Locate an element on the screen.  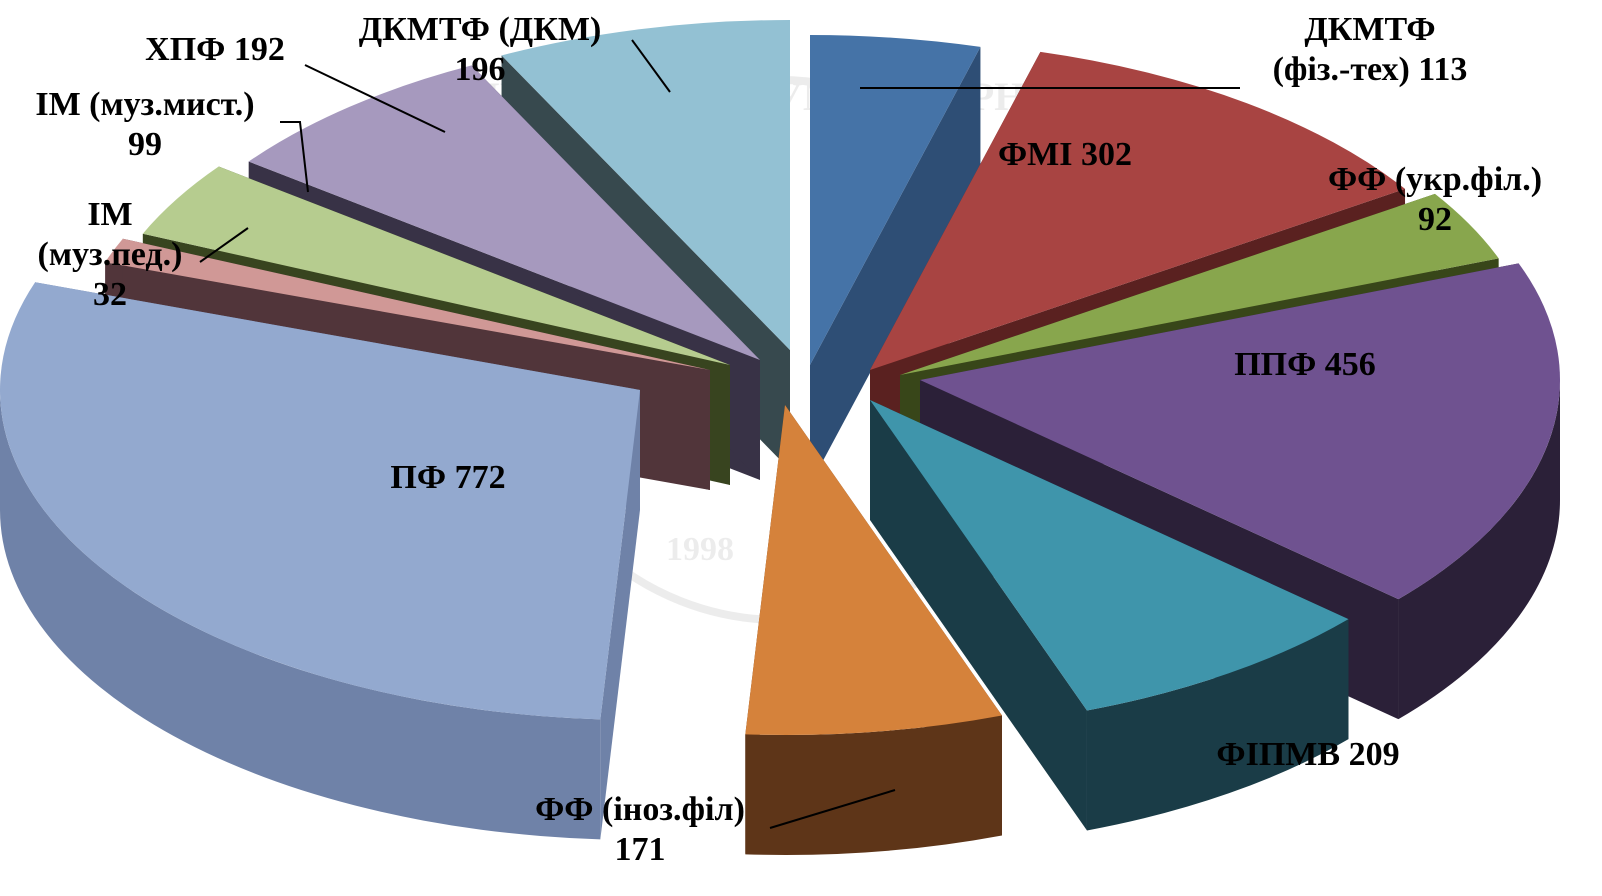
slice-label-1-line-0: ФМІ 302 is located at coordinates (1065, 154).